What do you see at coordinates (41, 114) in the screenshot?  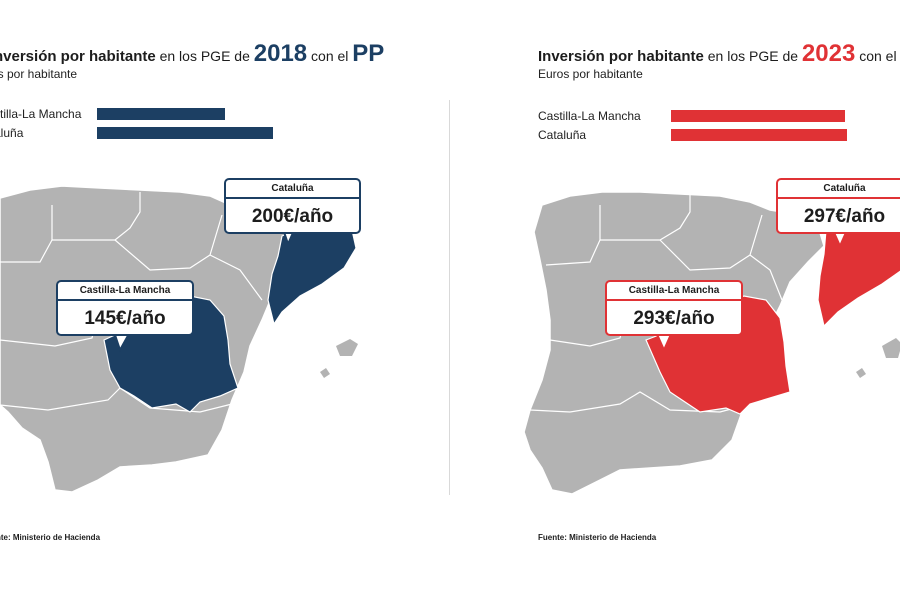 I see `bar-label-castilla: stilla-La Mancha` at bounding box center [41, 114].